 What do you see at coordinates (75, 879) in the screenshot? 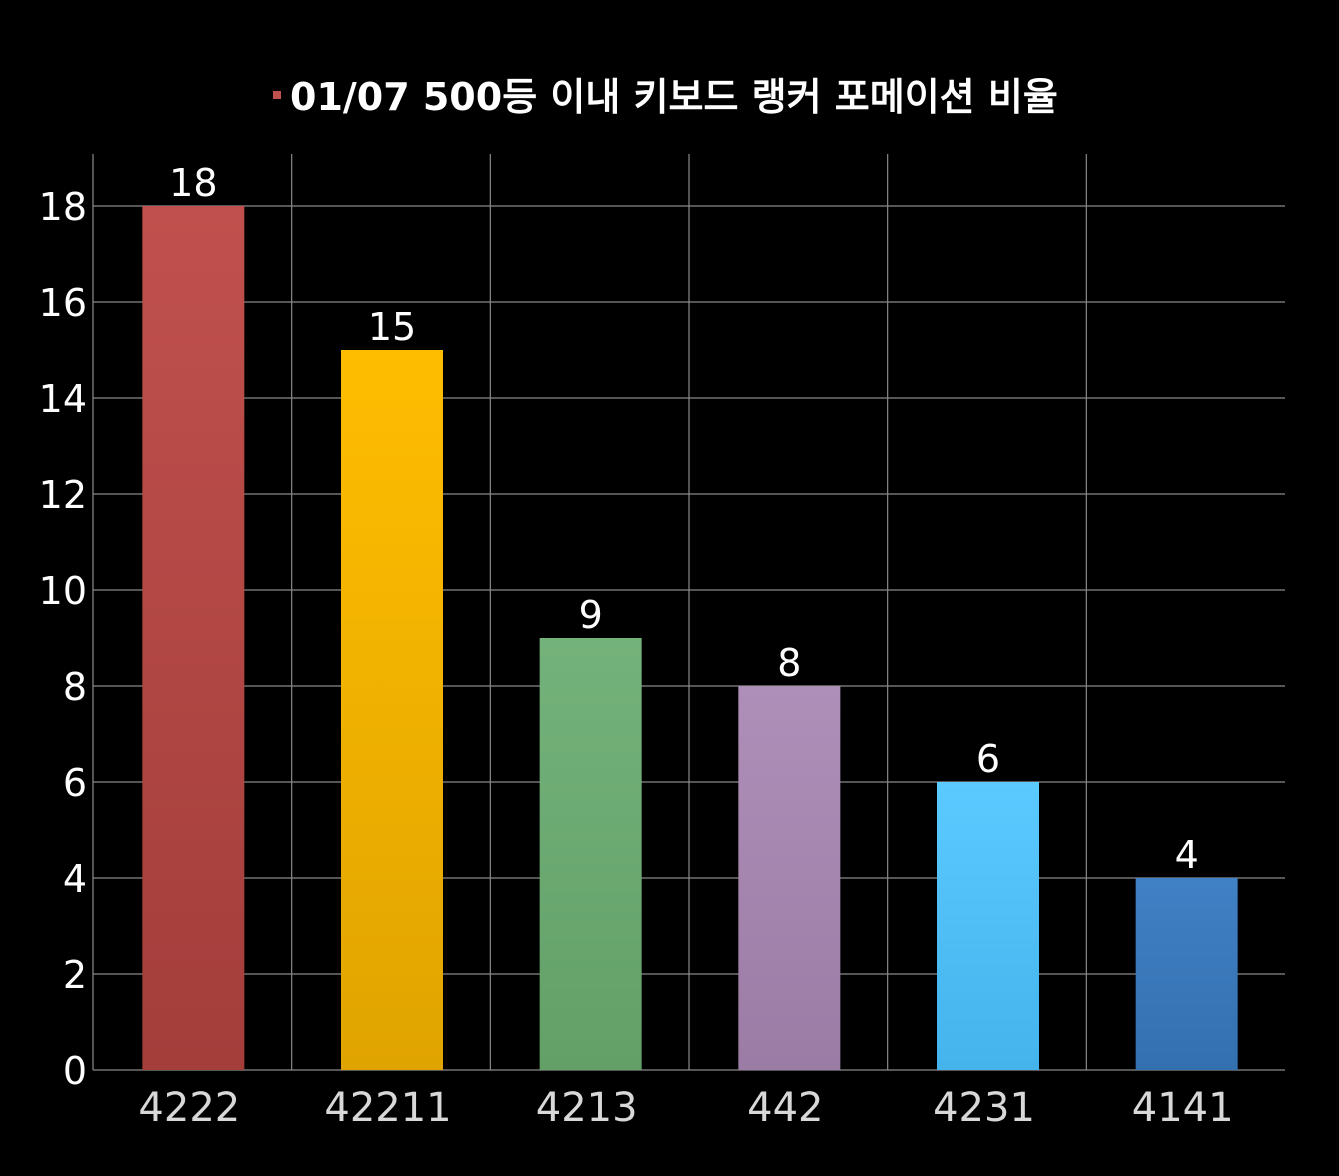
I see `y-tick-label: 4` at bounding box center [75, 879].